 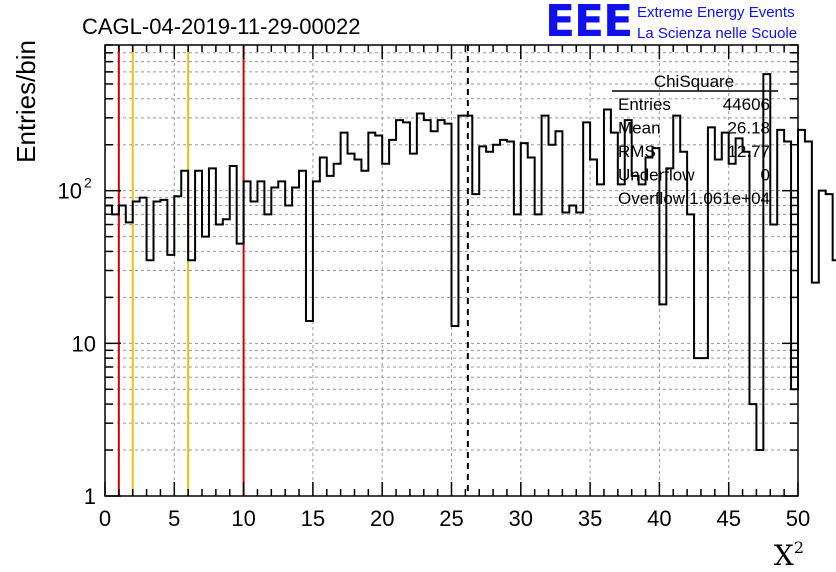 I want to click on stats-row-label: Entries, so click(x=644, y=104).